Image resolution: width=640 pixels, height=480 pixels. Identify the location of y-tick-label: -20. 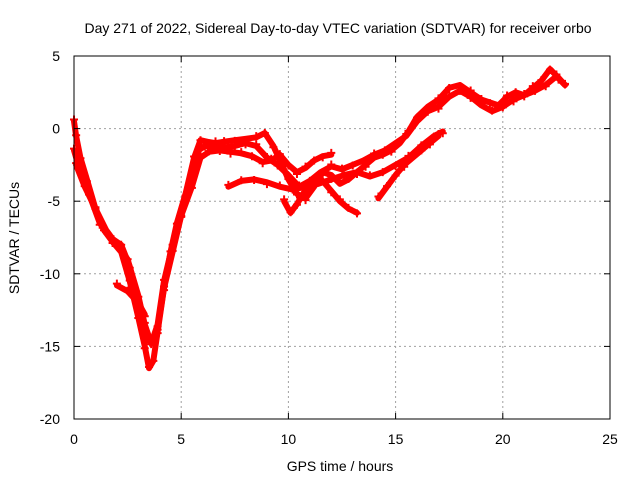
(50, 419).